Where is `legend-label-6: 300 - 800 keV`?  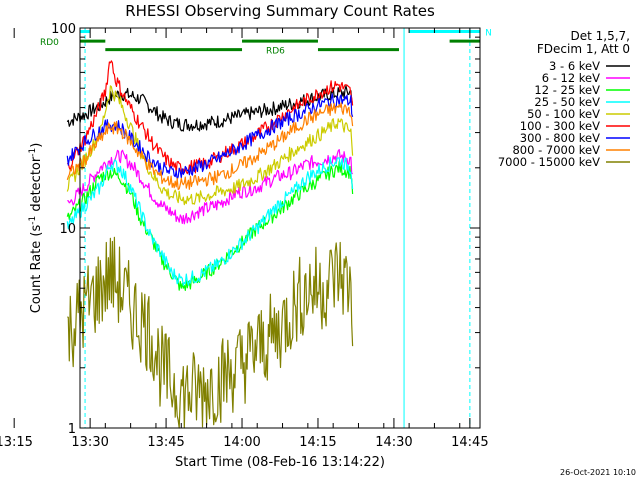
legend-label-6: 300 - 800 keV is located at coordinates (560, 138).